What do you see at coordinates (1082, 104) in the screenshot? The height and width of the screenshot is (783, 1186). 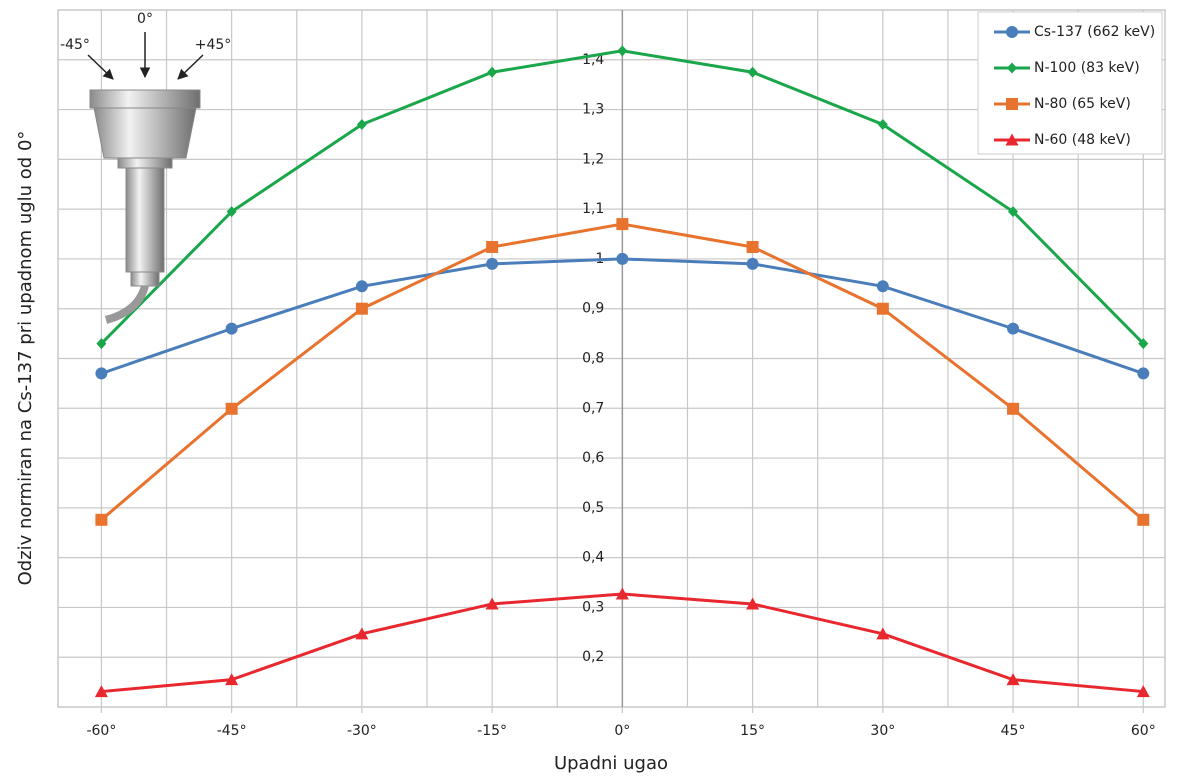 I see `legend-label: N-80 (65 keV)` at bounding box center [1082, 104].